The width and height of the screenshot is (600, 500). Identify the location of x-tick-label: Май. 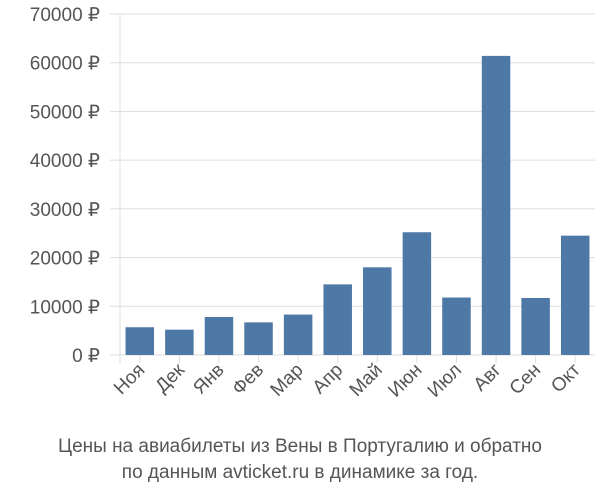
(366, 380).